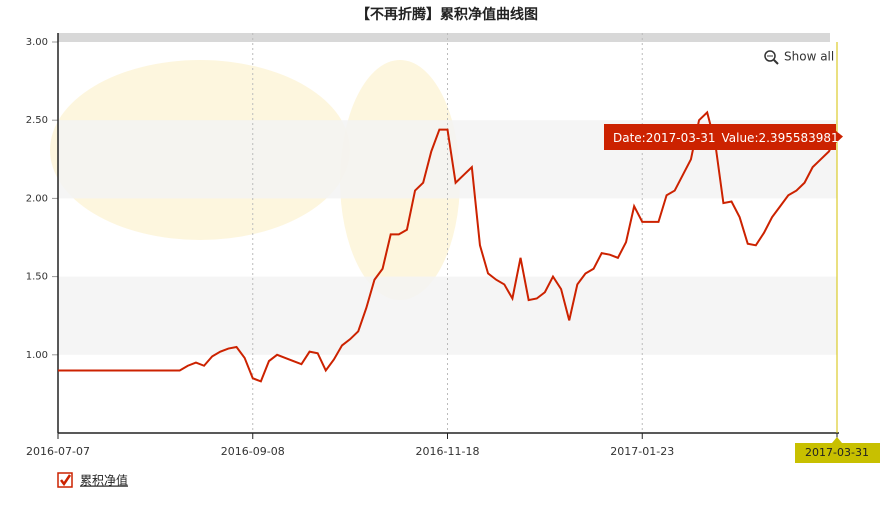 Image resolution: width=894 pixels, height=509 pixels. I want to click on tooltip-value-label: Value:, so click(739, 138).